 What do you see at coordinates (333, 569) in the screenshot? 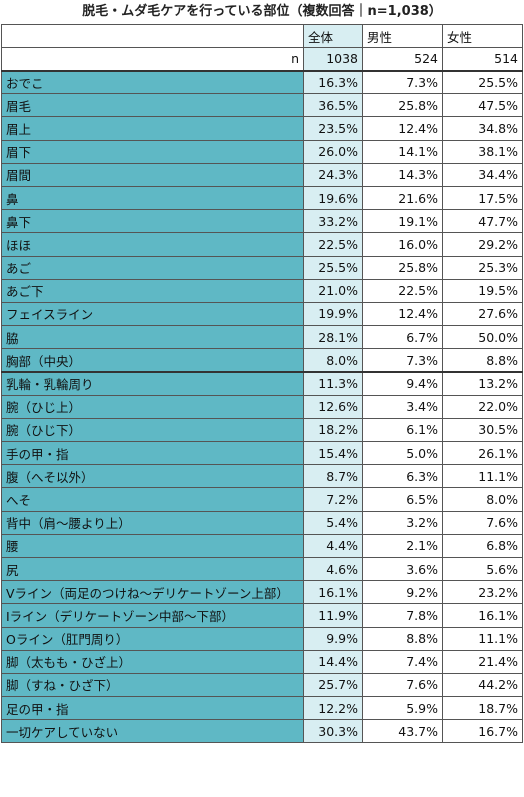
I see `row-total-value: 4.6%` at bounding box center [333, 569].